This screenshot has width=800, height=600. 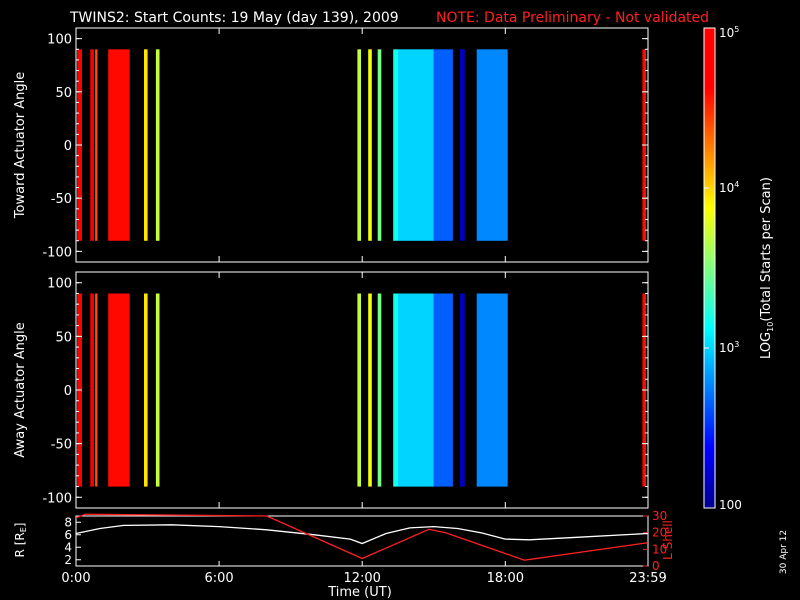 I want to click on lshell-axis-label: L Shell, so click(x=668, y=540).